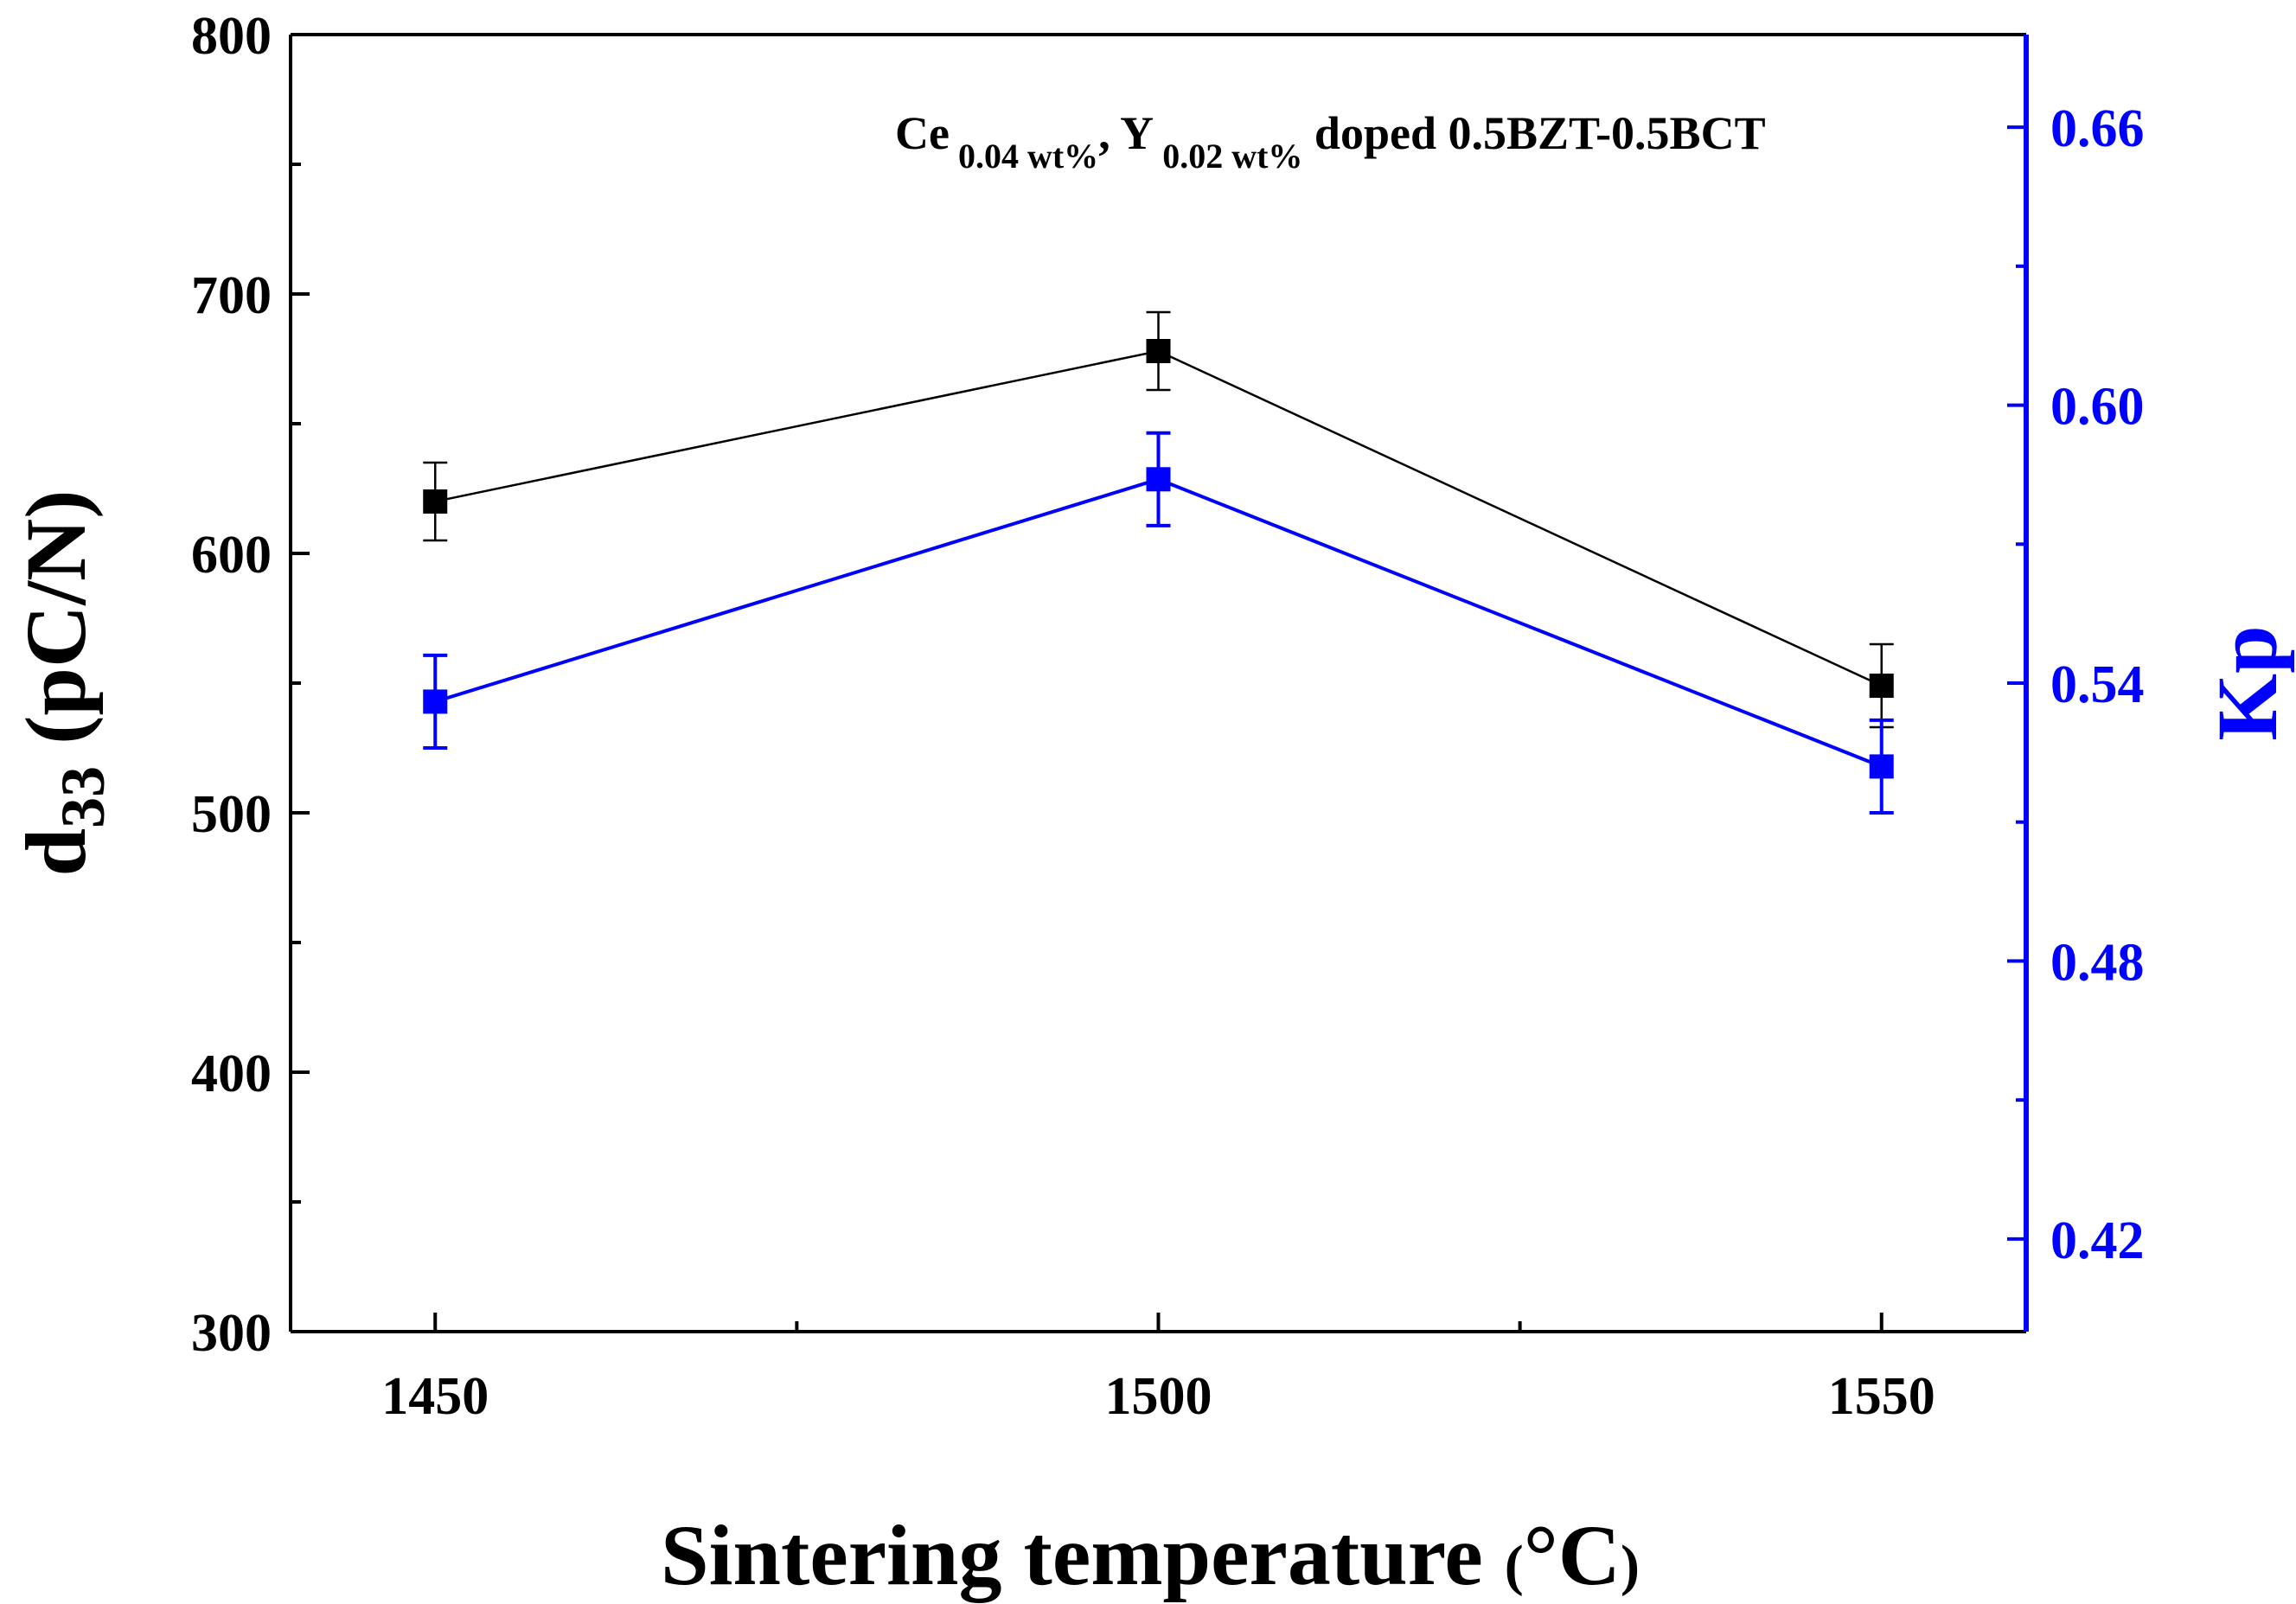 The width and height of the screenshot is (2296, 1604). Describe the element at coordinates (1533, 133) in the screenshot. I see `annotation-rest: doped 0.5BZT-0.5BCT` at that location.